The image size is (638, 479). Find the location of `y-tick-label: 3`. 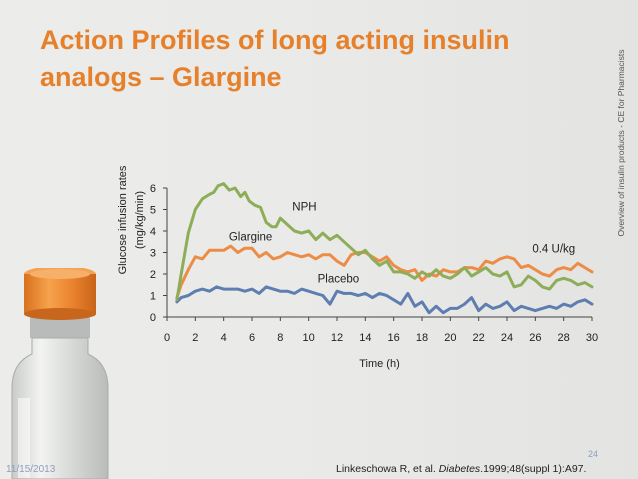

y-tick-label: 3 is located at coordinates (153, 254).